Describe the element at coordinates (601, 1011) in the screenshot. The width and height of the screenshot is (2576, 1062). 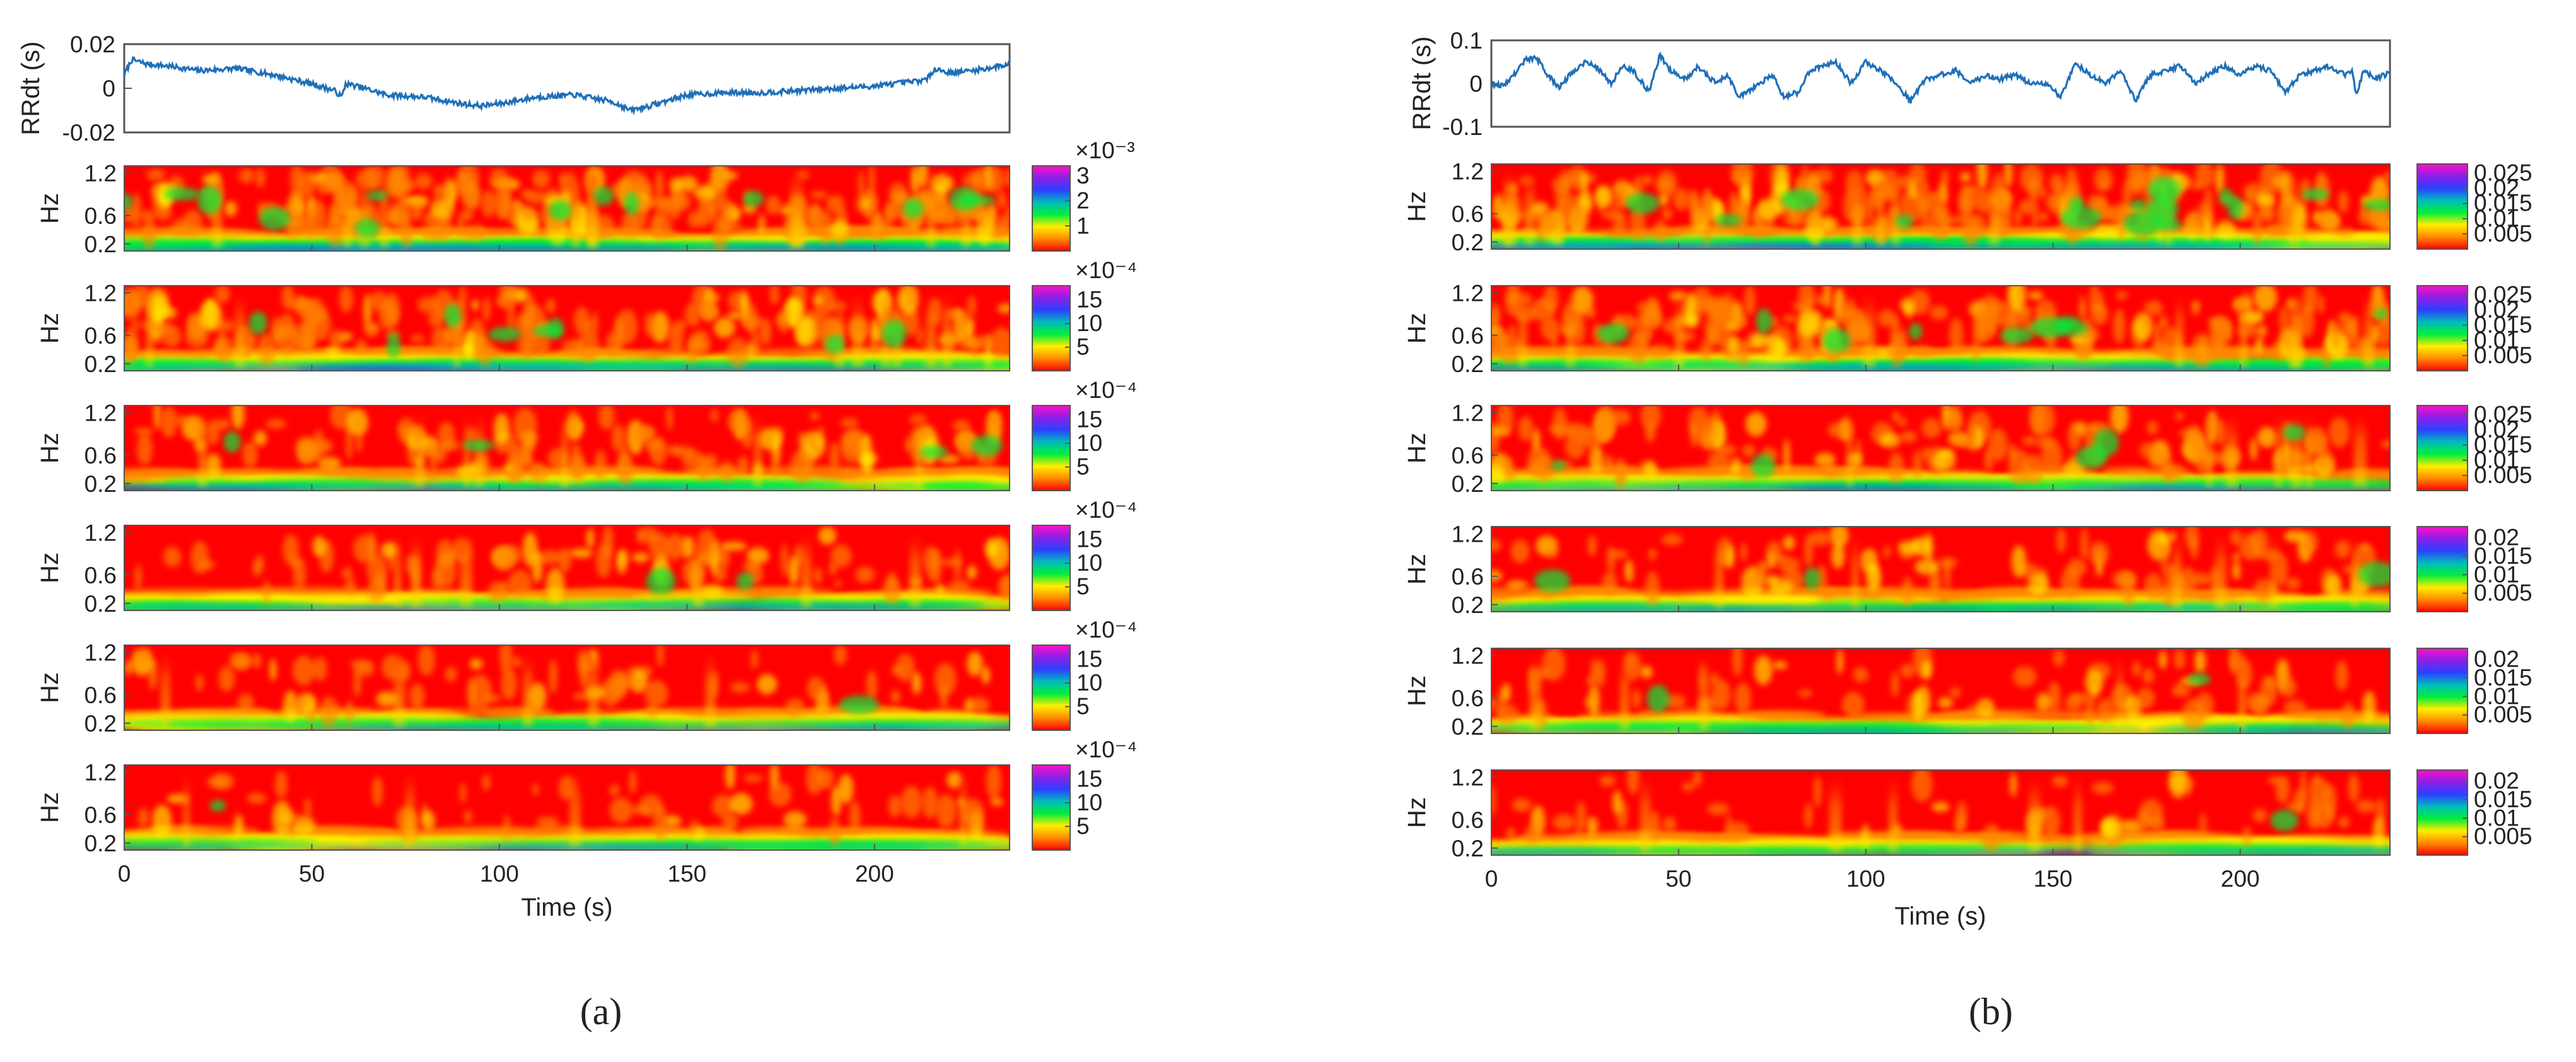
I see `subfigure-label-a: (a)` at that location.